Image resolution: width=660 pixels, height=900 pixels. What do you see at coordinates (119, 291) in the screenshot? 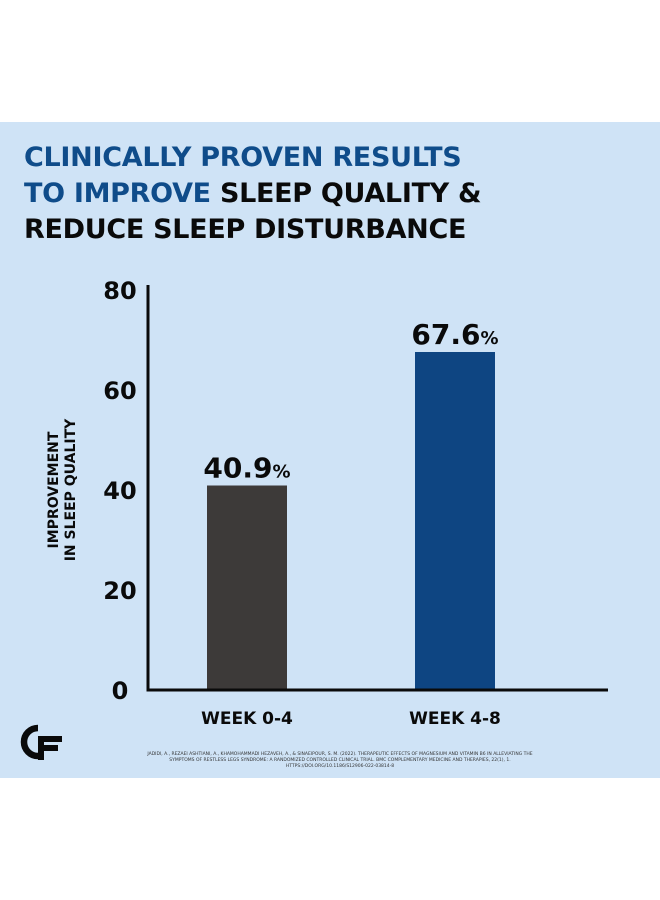
I see `y-tick-label: 80` at bounding box center [119, 291].